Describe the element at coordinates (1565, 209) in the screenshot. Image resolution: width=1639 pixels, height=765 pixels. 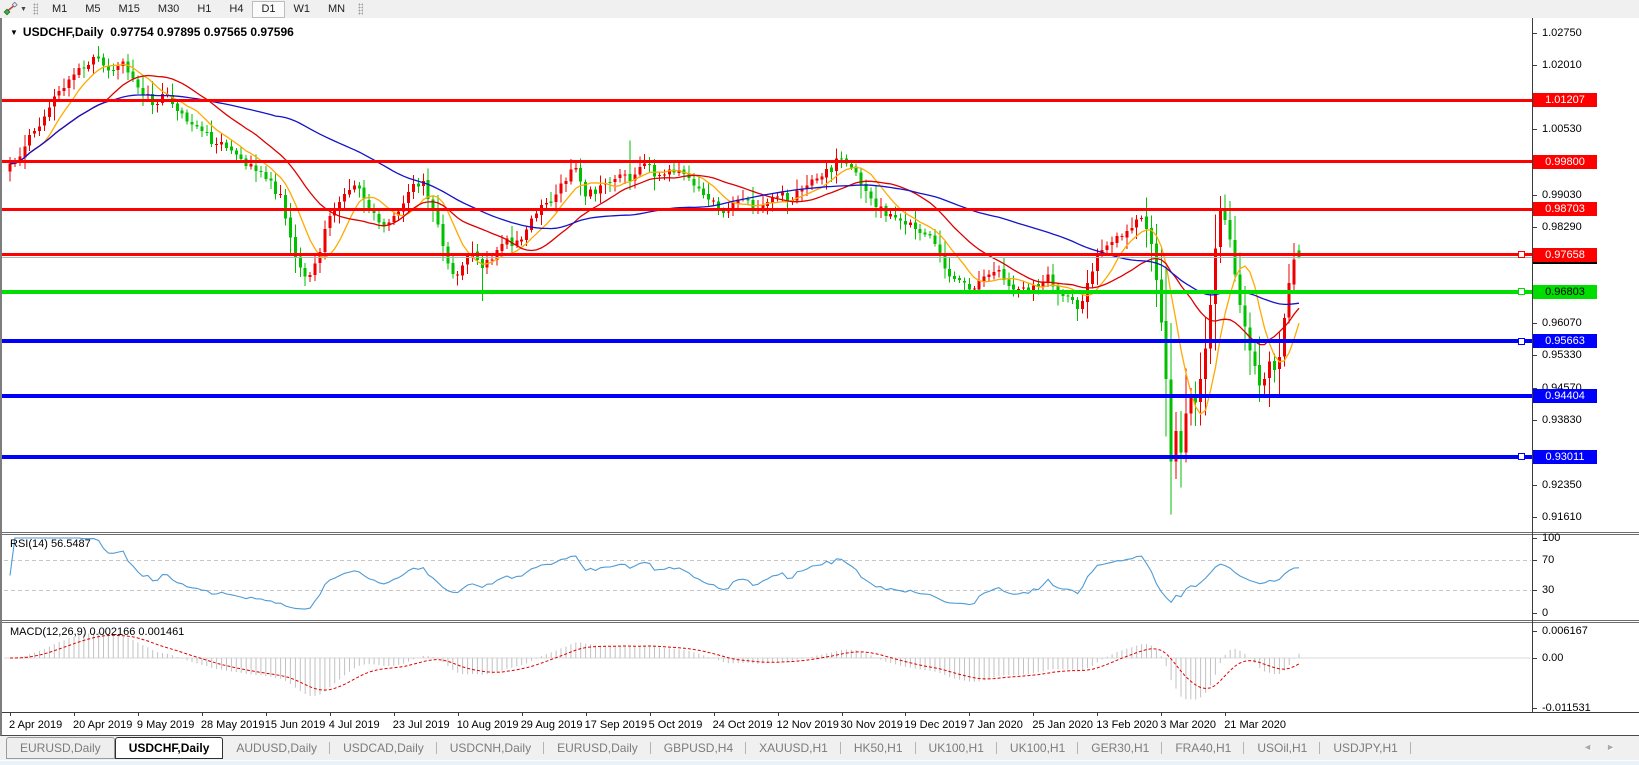
I see `price-level-badge: 0.98703` at that location.